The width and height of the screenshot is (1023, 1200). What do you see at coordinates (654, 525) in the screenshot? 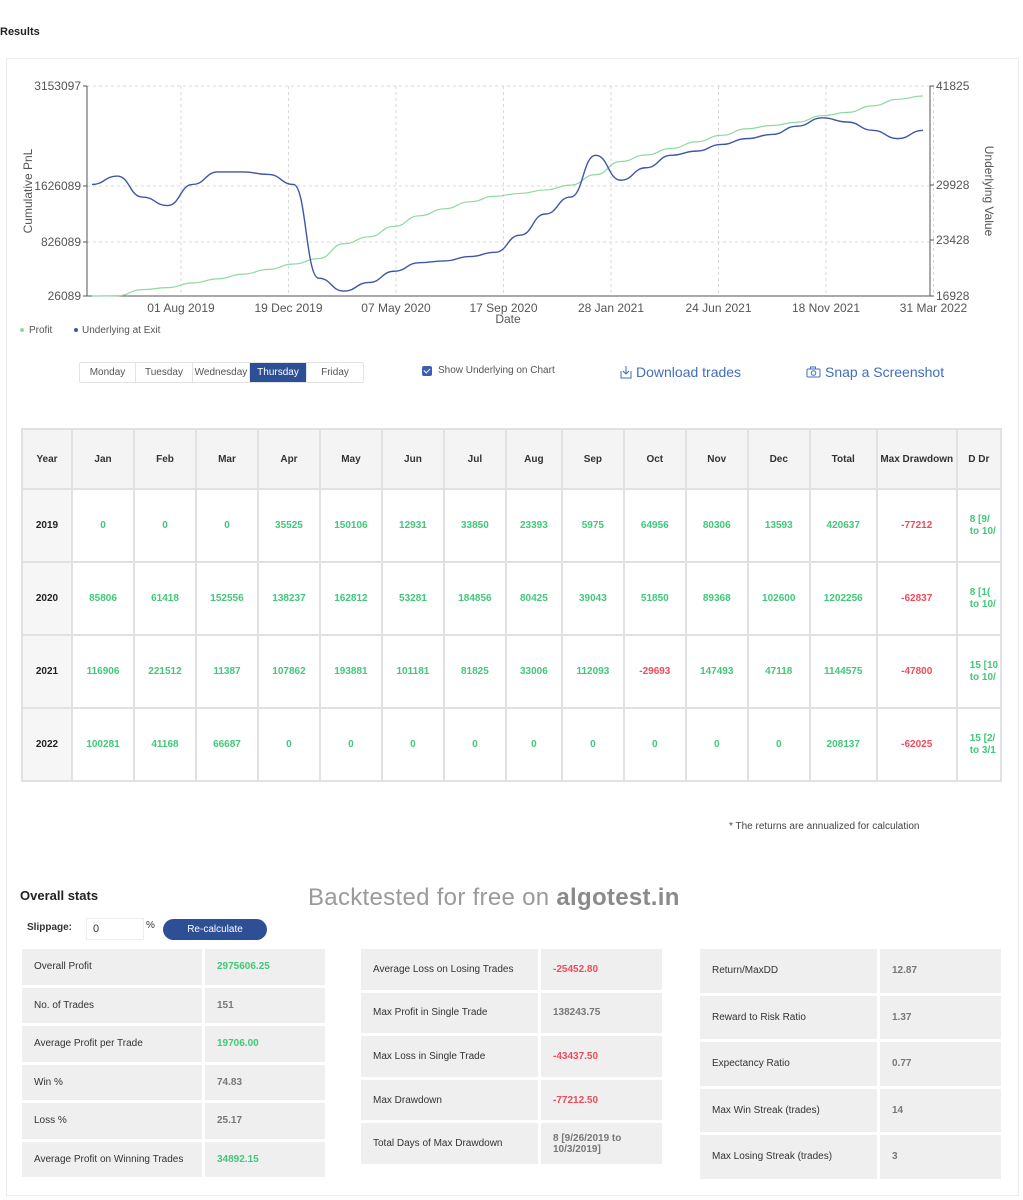
I see `table-cell: 64956` at bounding box center [654, 525].